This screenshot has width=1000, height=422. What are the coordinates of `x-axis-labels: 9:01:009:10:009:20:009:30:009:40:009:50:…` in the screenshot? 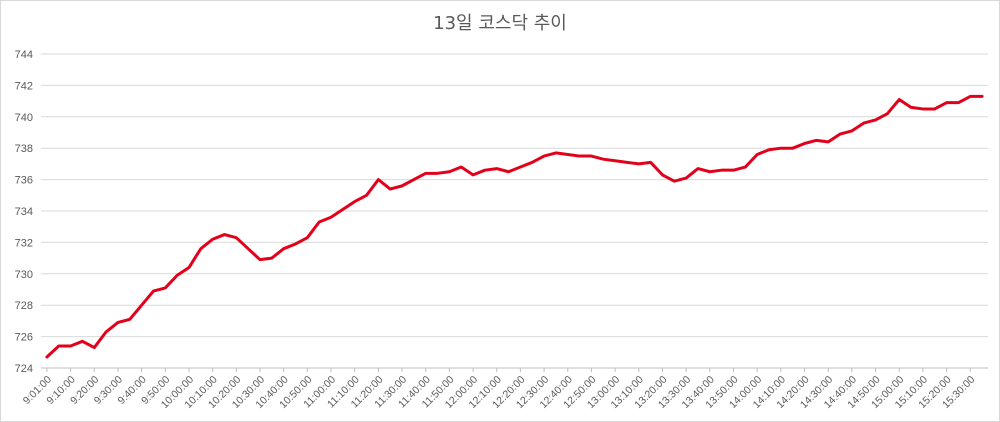 It's located at (499, 389).